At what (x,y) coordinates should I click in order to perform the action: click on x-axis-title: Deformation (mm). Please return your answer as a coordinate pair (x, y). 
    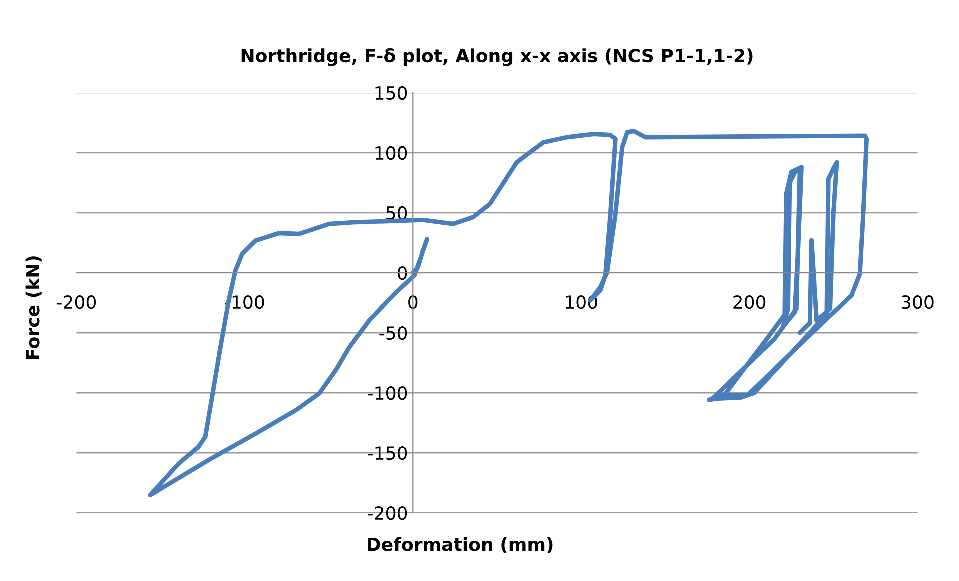
    Looking at the image, I should click on (460, 545).